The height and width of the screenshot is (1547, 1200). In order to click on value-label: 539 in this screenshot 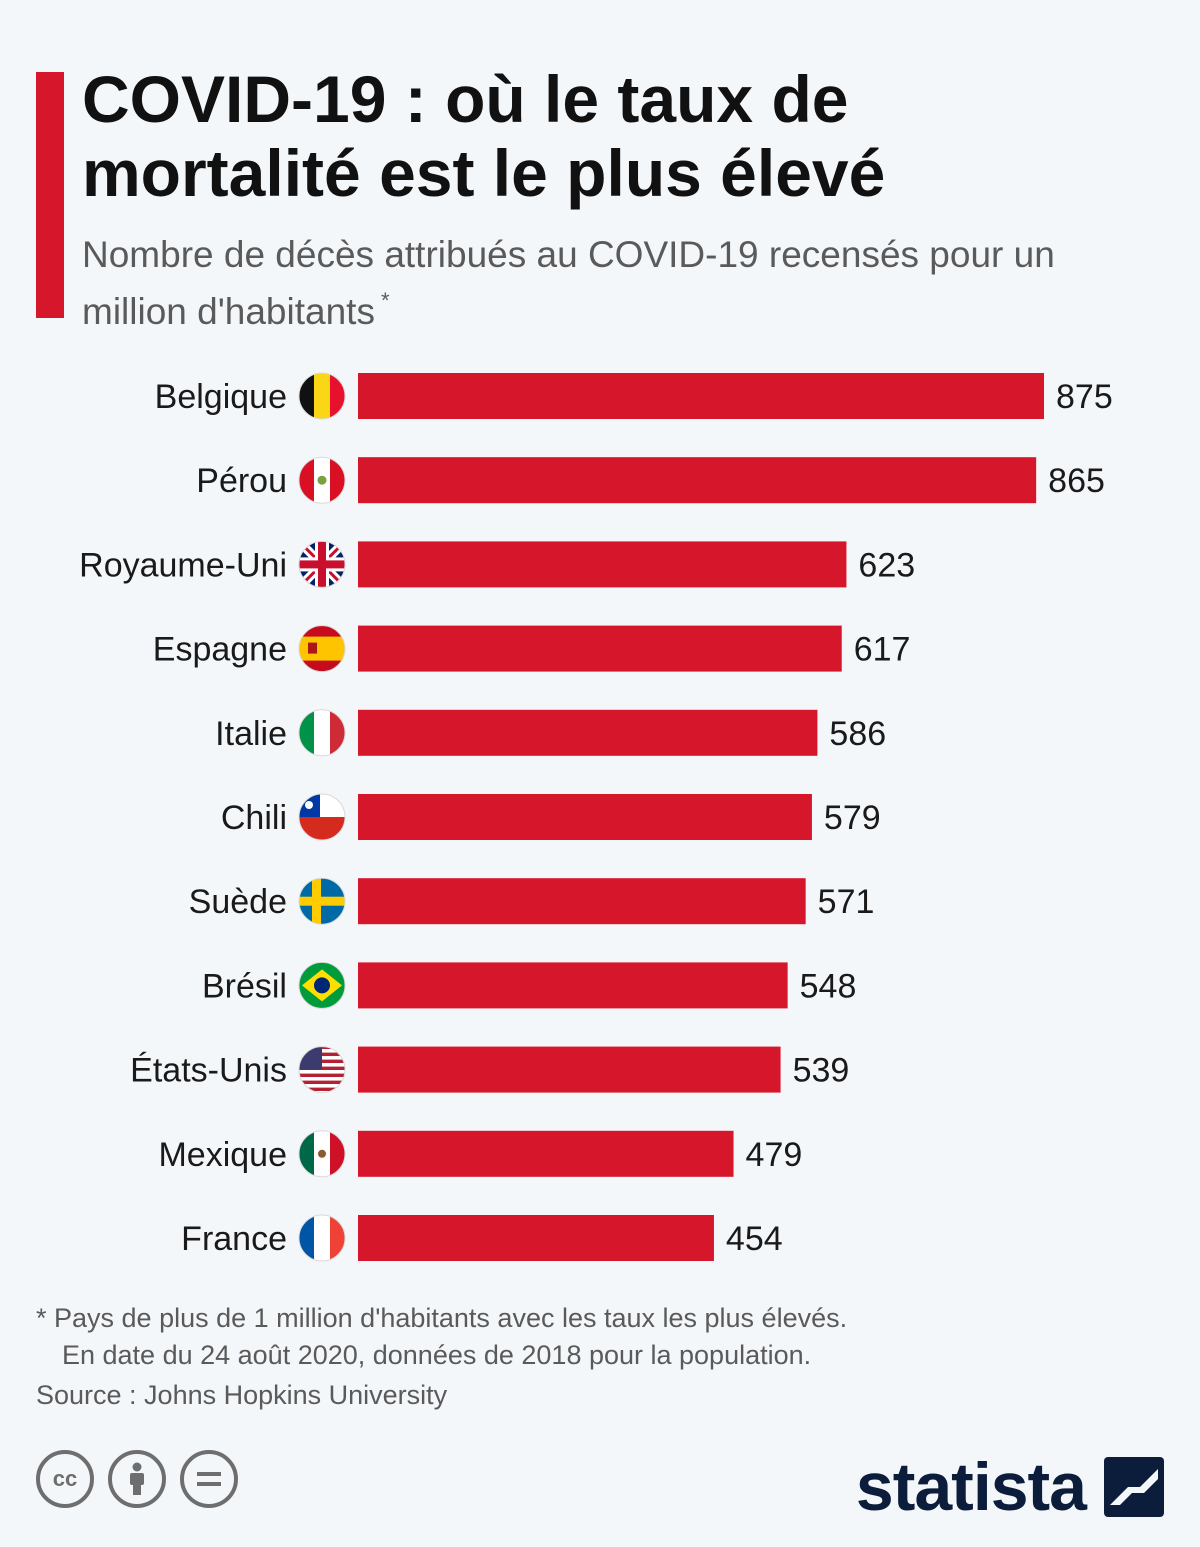, I will do `click(821, 1071)`.